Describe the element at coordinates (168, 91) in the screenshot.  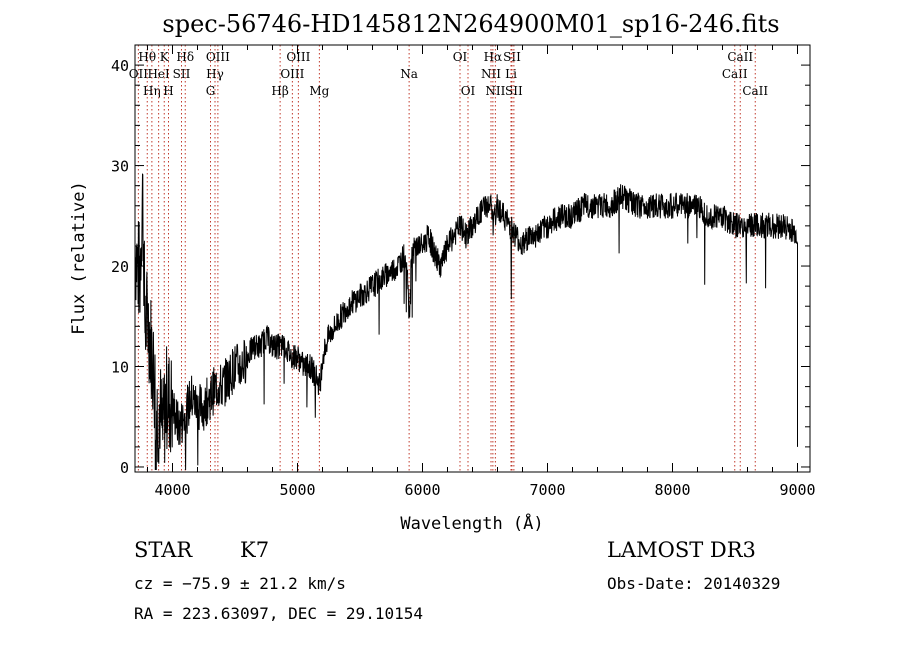
I see `marker-label: H` at that location.